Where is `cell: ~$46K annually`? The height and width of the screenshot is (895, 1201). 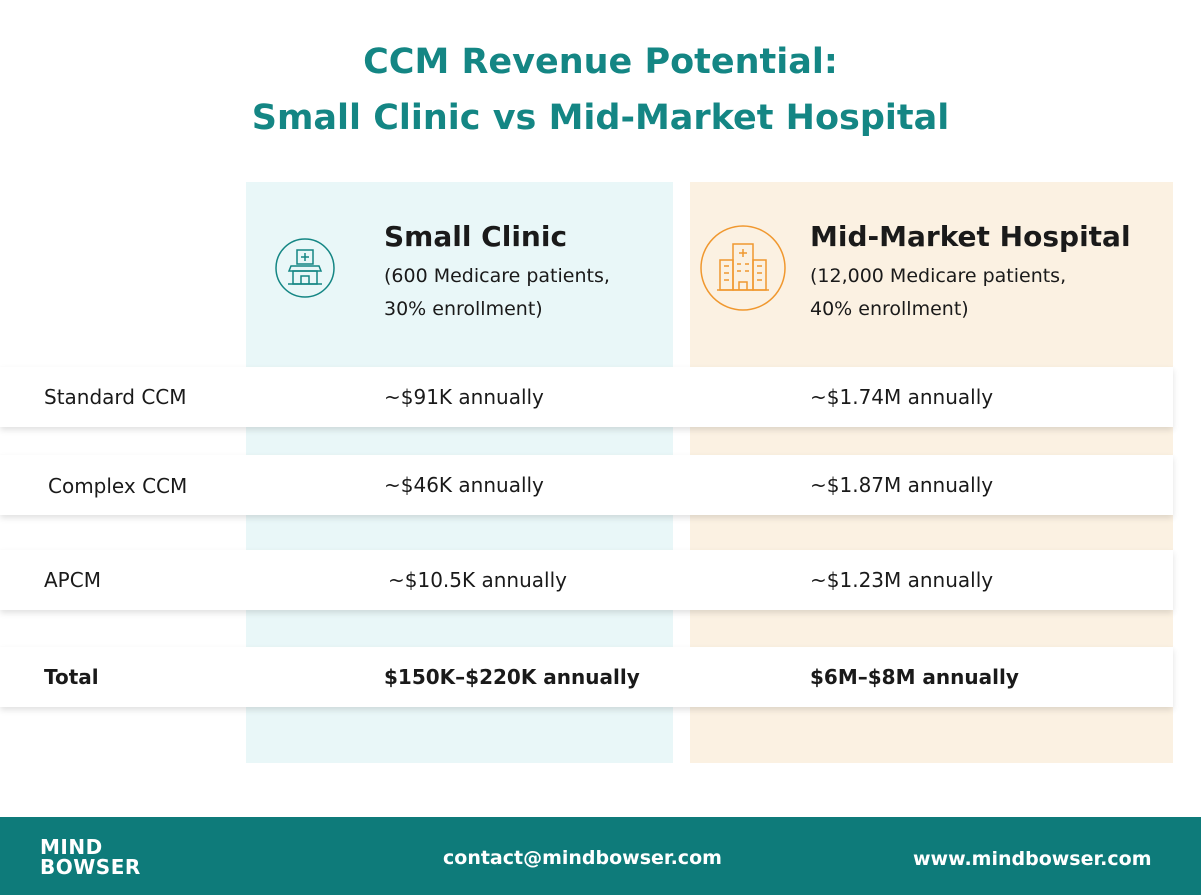 cell: ~$46K annually is located at coordinates (464, 485).